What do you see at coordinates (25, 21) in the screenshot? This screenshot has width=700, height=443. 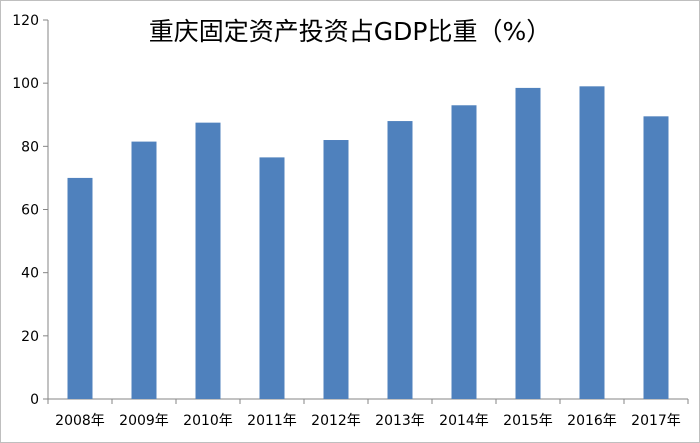 I see `y-tick-label: 120` at bounding box center [25, 21].